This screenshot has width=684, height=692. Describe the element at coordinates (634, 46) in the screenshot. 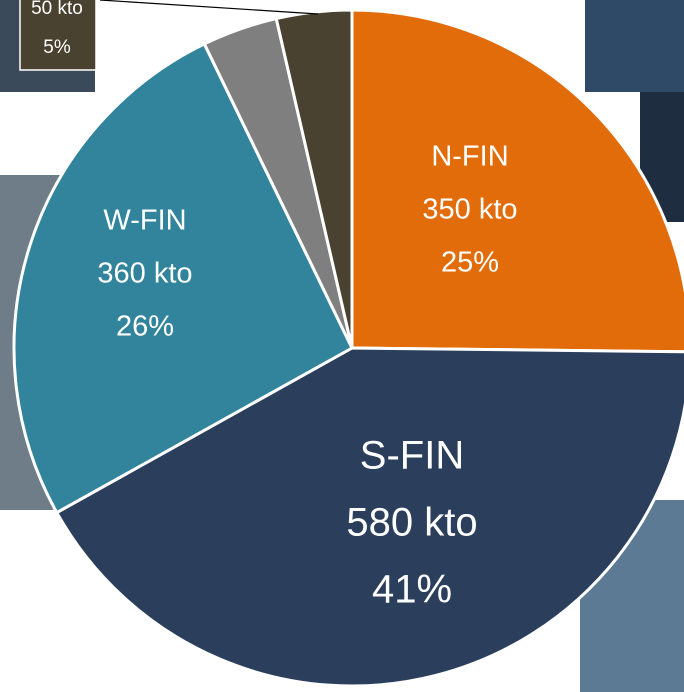

I see `photo` at that location.